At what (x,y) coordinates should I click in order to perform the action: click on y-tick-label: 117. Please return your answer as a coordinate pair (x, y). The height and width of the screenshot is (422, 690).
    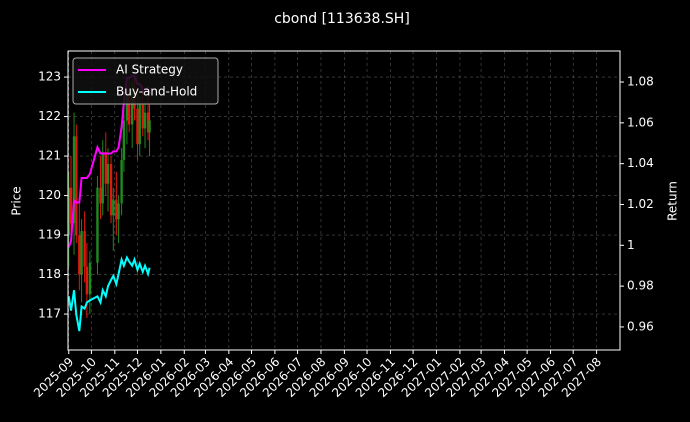
    Looking at the image, I should click on (49, 314).